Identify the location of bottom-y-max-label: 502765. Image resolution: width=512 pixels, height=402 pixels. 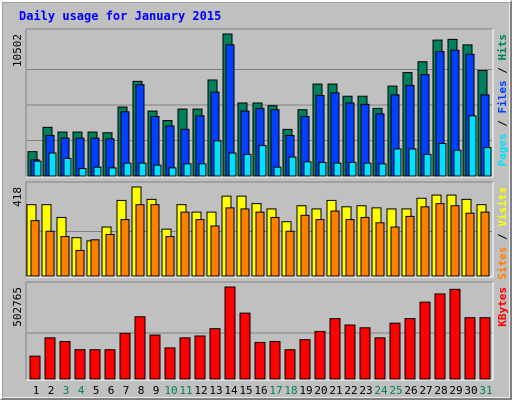
(17, 307).